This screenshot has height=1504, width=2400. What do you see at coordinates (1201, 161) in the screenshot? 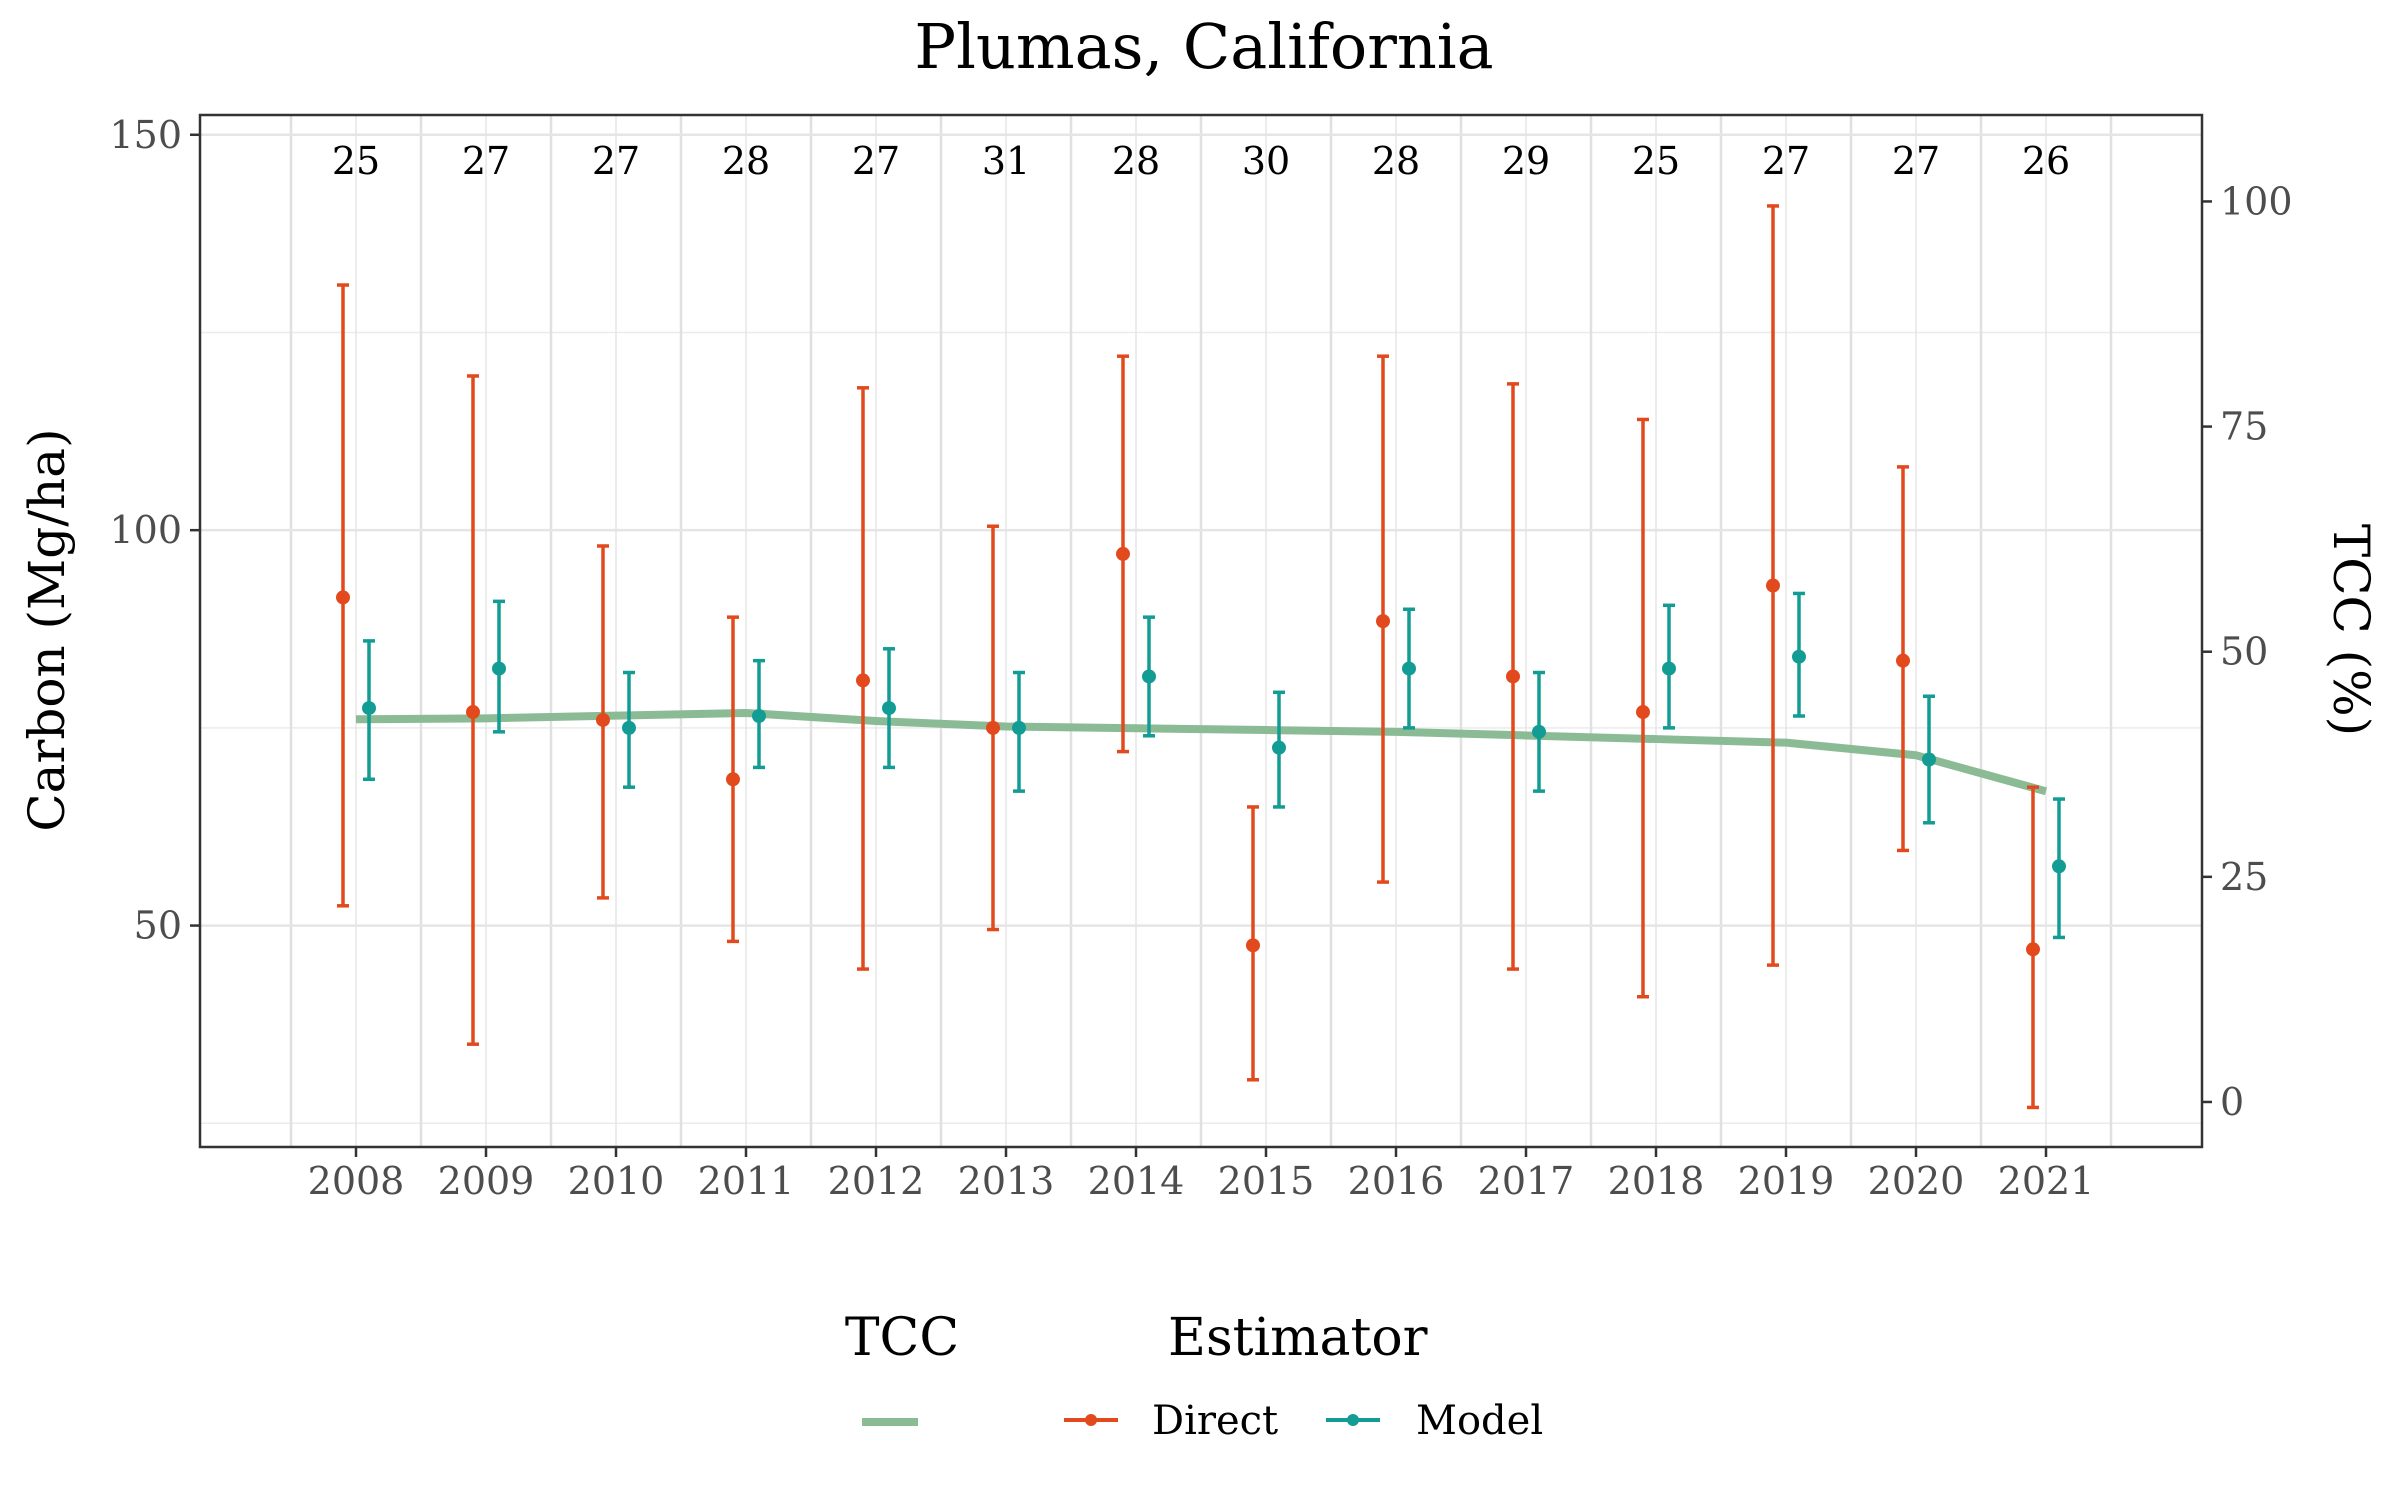
I see `sample-count-labels: 25 27 27 28 27 31 28 30 28 29 25 27 27 26` at bounding box center [1201, 161].